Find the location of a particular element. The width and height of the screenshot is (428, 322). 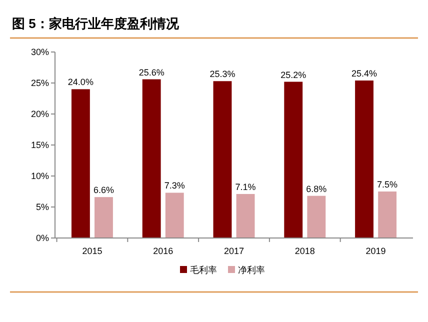

data-label: 25.6% is located at coordinates (151, 72).